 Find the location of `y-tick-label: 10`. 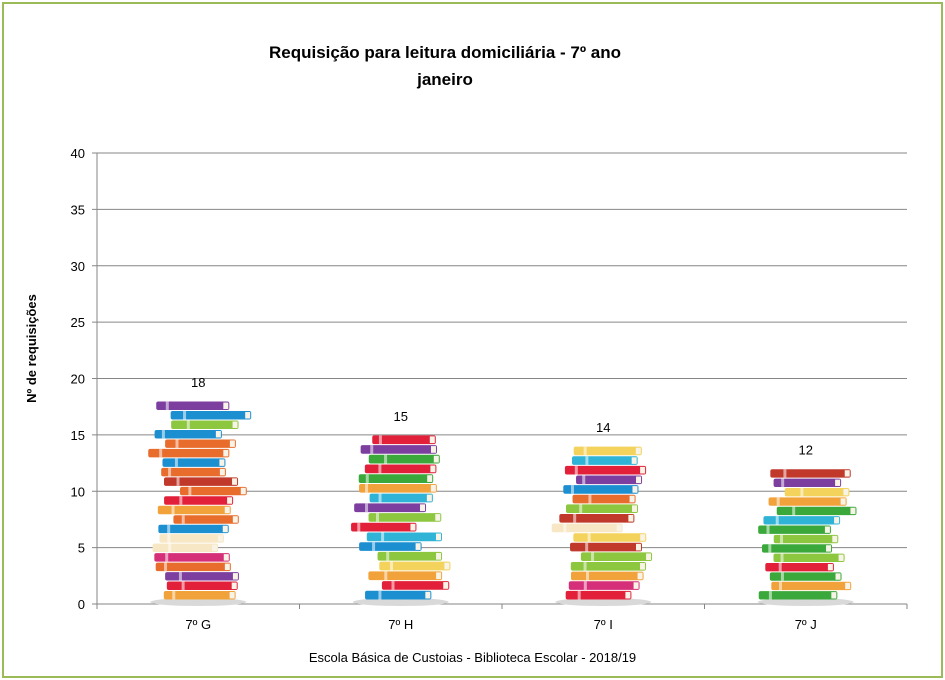

y-tick-label: 10 is located at coordinates (78, 491).